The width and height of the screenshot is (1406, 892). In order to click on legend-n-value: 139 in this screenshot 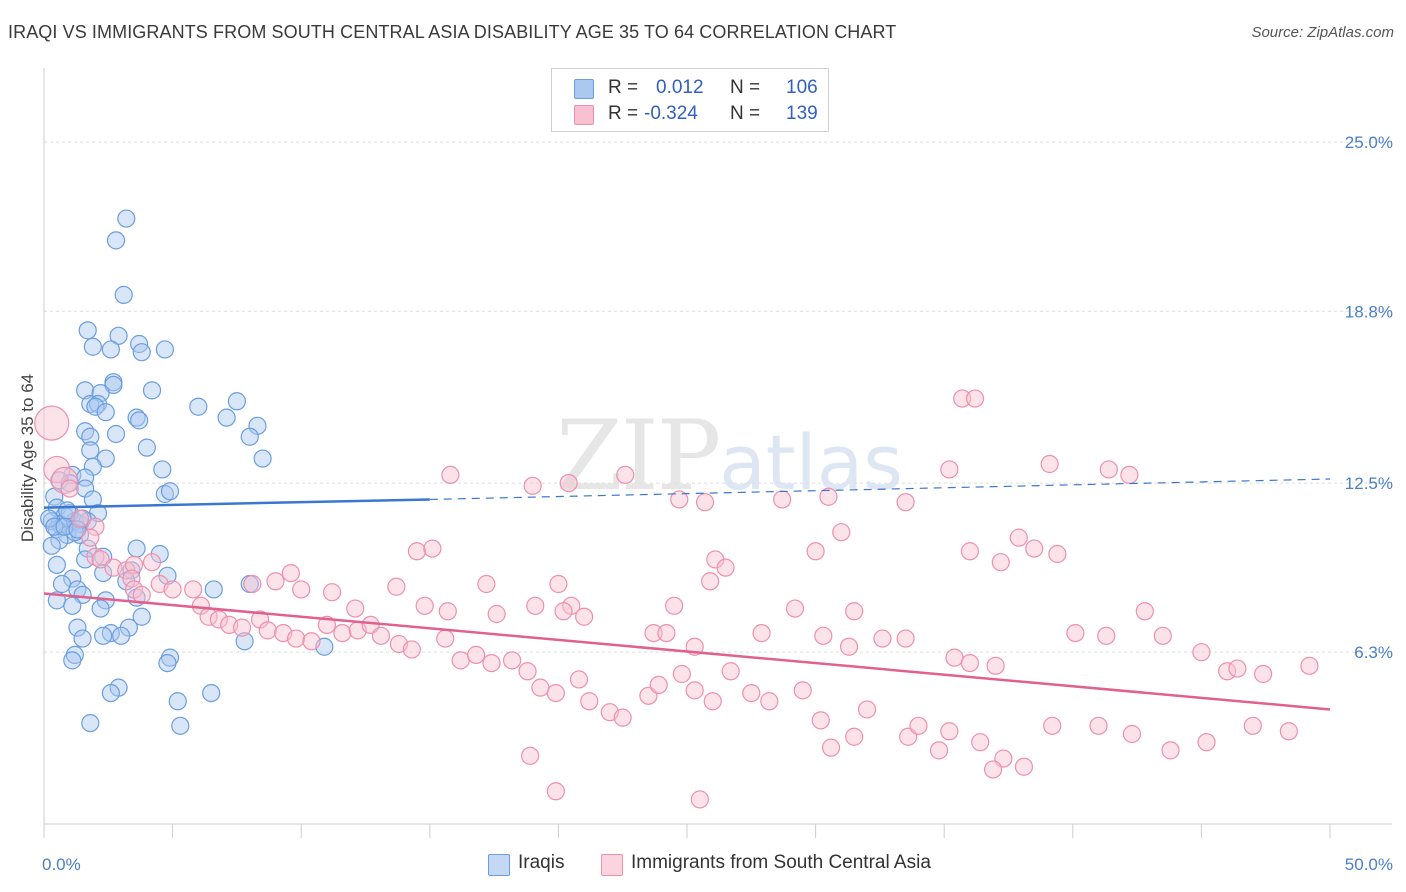, I will do `click(802, 113)`.